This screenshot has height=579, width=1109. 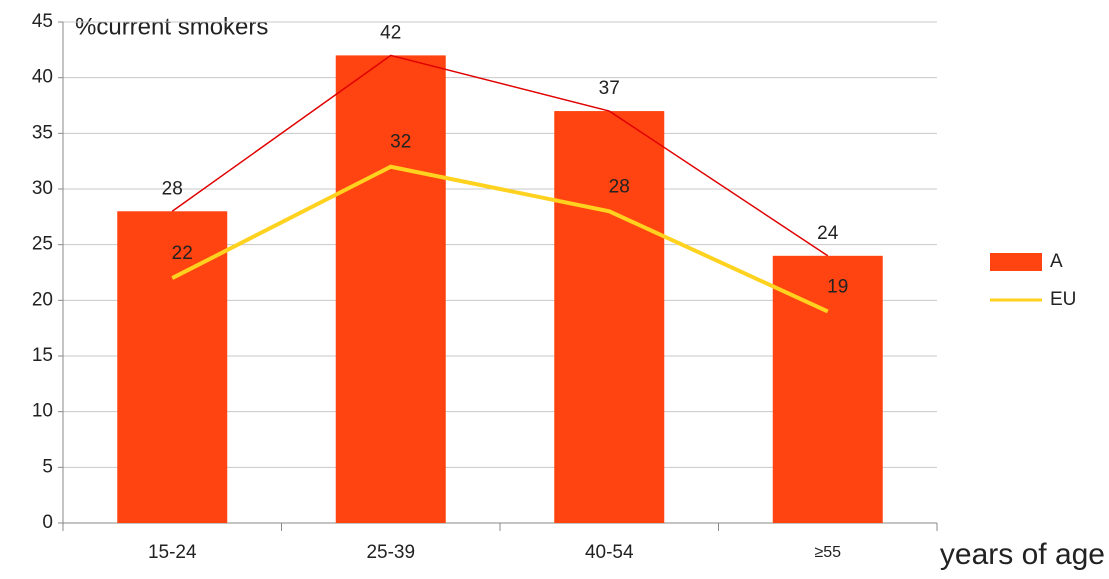 I want to click on y-tick-label: 45, so click(x=42, y=21).